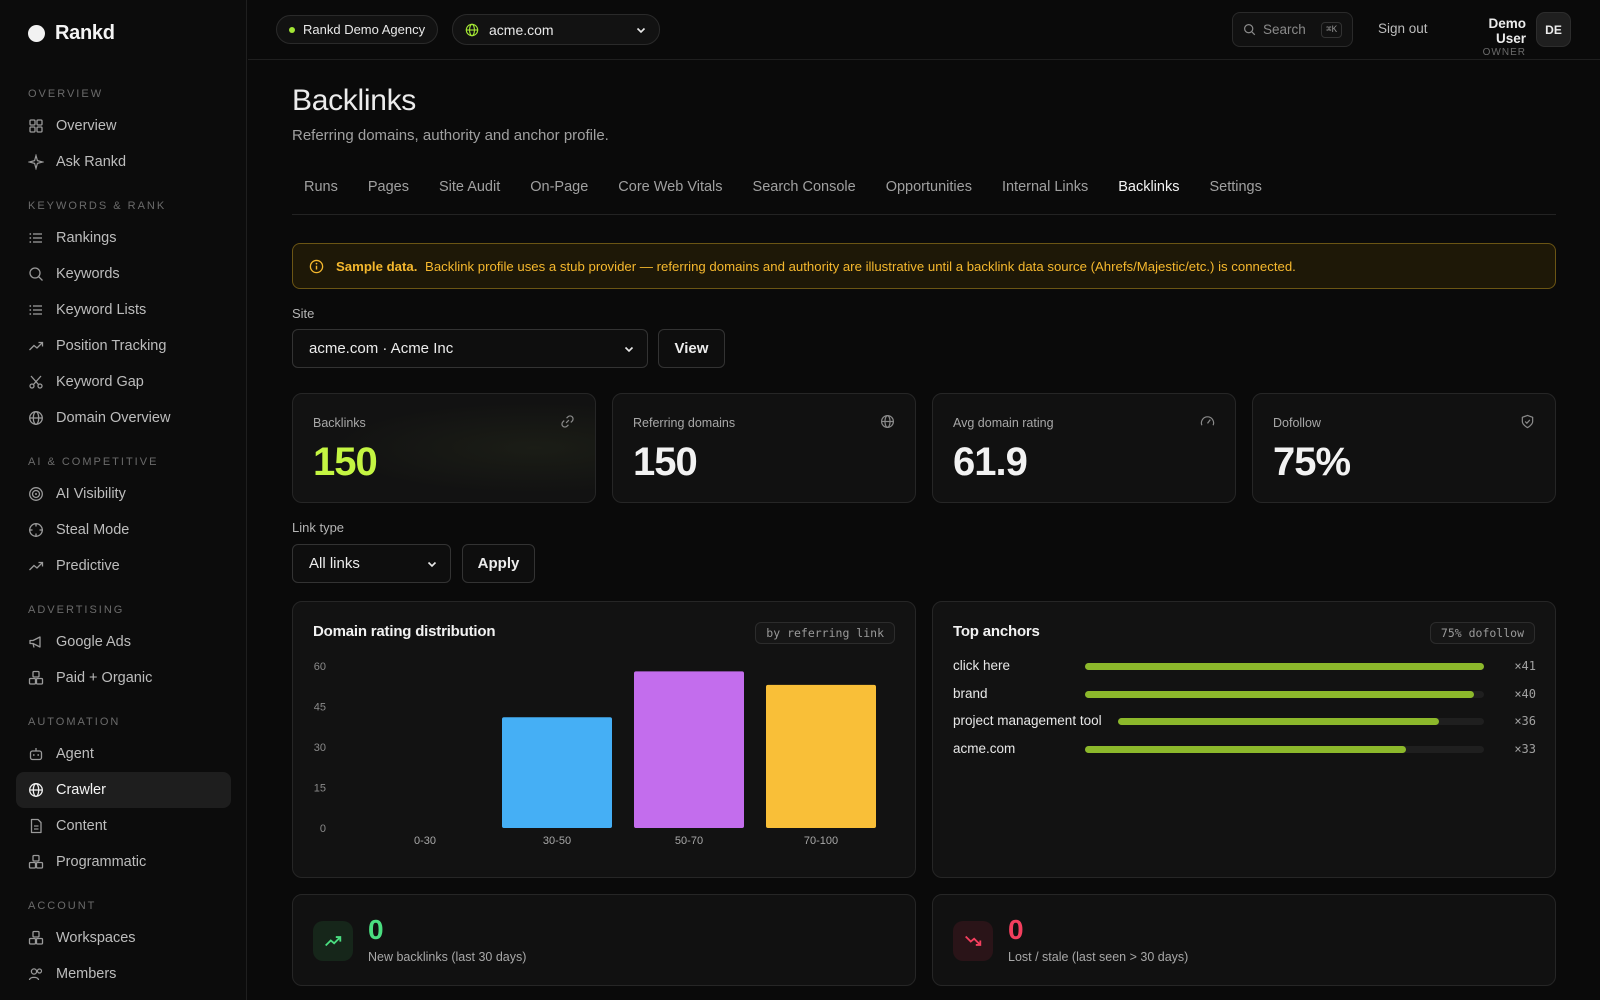 The height and width of the screenshot is (1000, 1600). I want to click on sidebar-item-overview: Overview, so click(123, 126).